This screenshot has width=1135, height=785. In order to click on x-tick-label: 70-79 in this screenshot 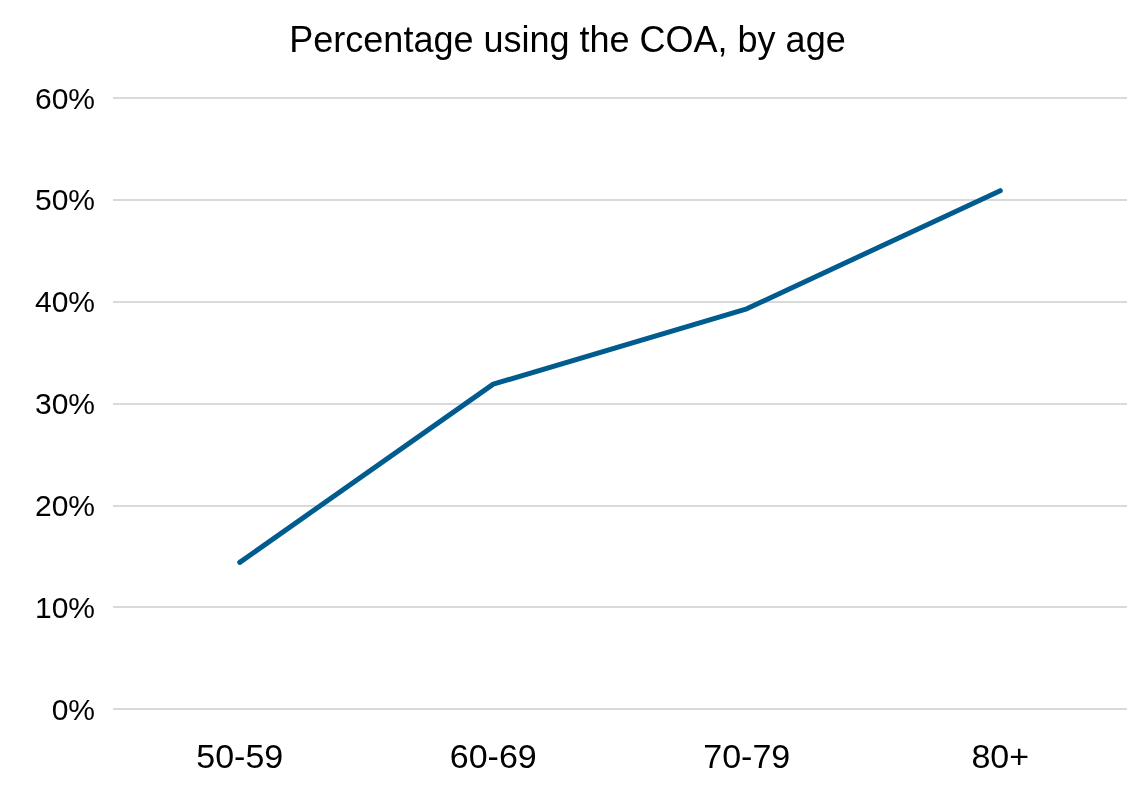, I will do `click(747, 756)`.